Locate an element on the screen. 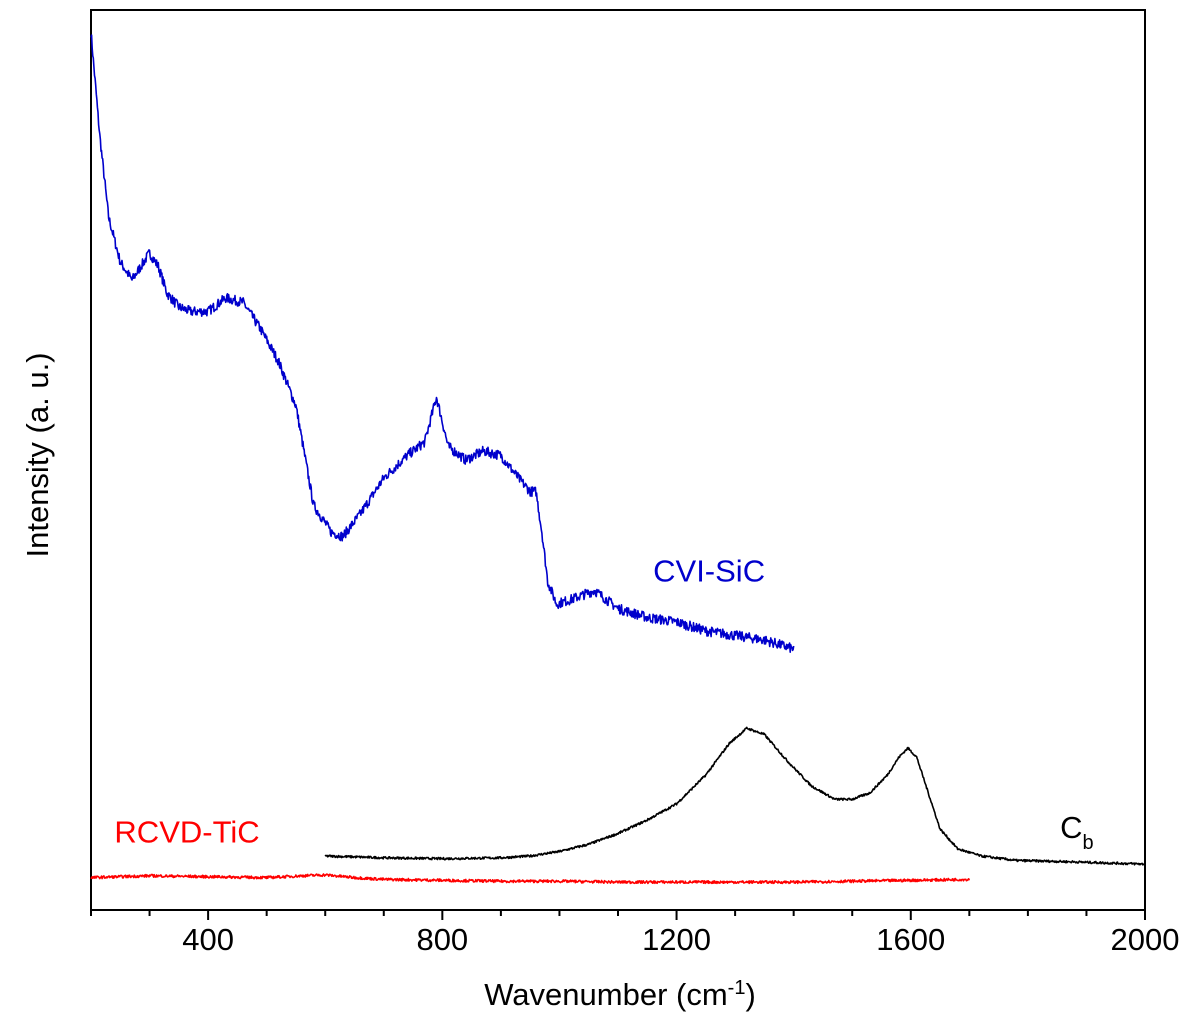 This screenshot has height=1018, width=1193. x-tick-label: 2000 is located at coordinates (1145, 939).